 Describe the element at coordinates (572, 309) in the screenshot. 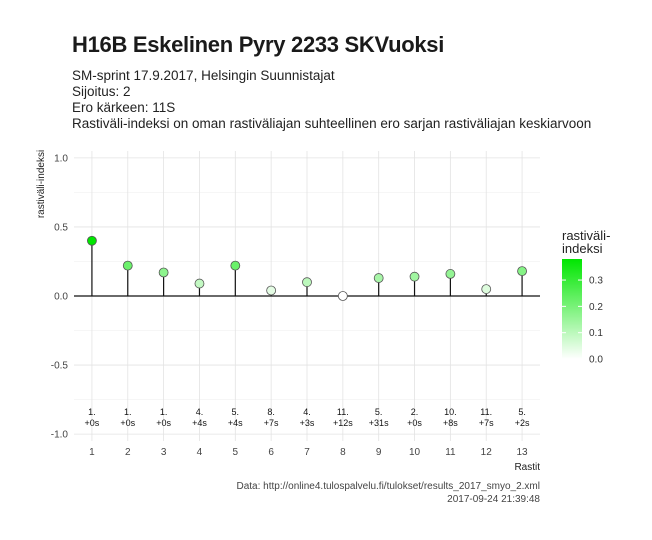

I see `legend-colorbar` at that location.